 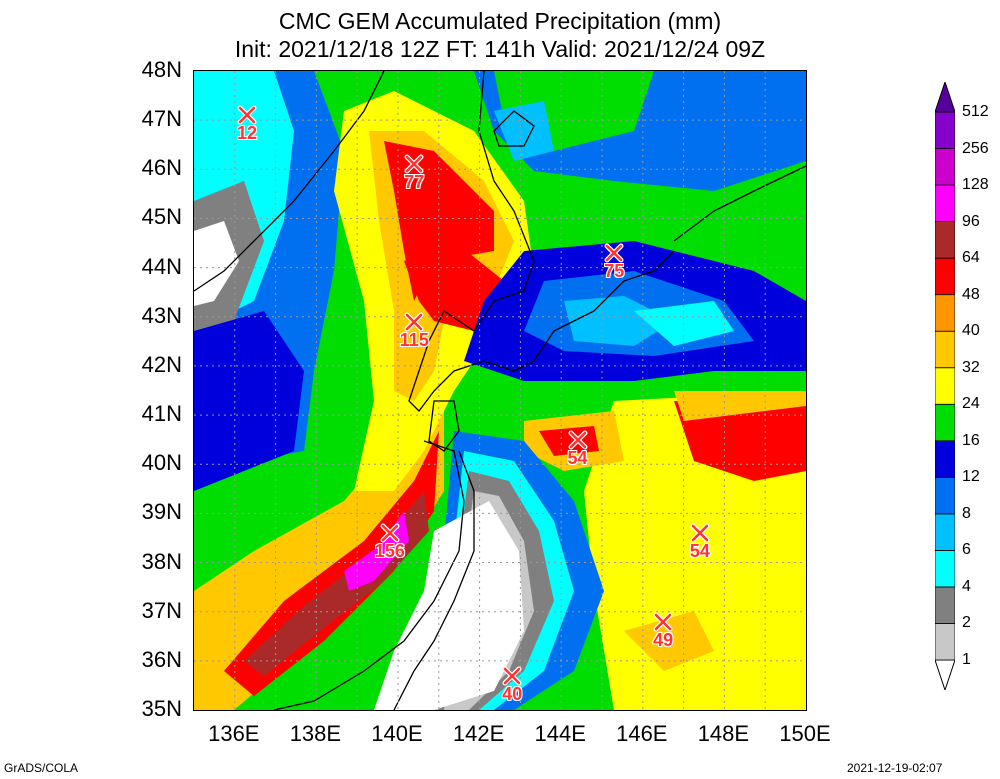 I want to click on lat-tick-label: 48N, so click(x=161, y=69).